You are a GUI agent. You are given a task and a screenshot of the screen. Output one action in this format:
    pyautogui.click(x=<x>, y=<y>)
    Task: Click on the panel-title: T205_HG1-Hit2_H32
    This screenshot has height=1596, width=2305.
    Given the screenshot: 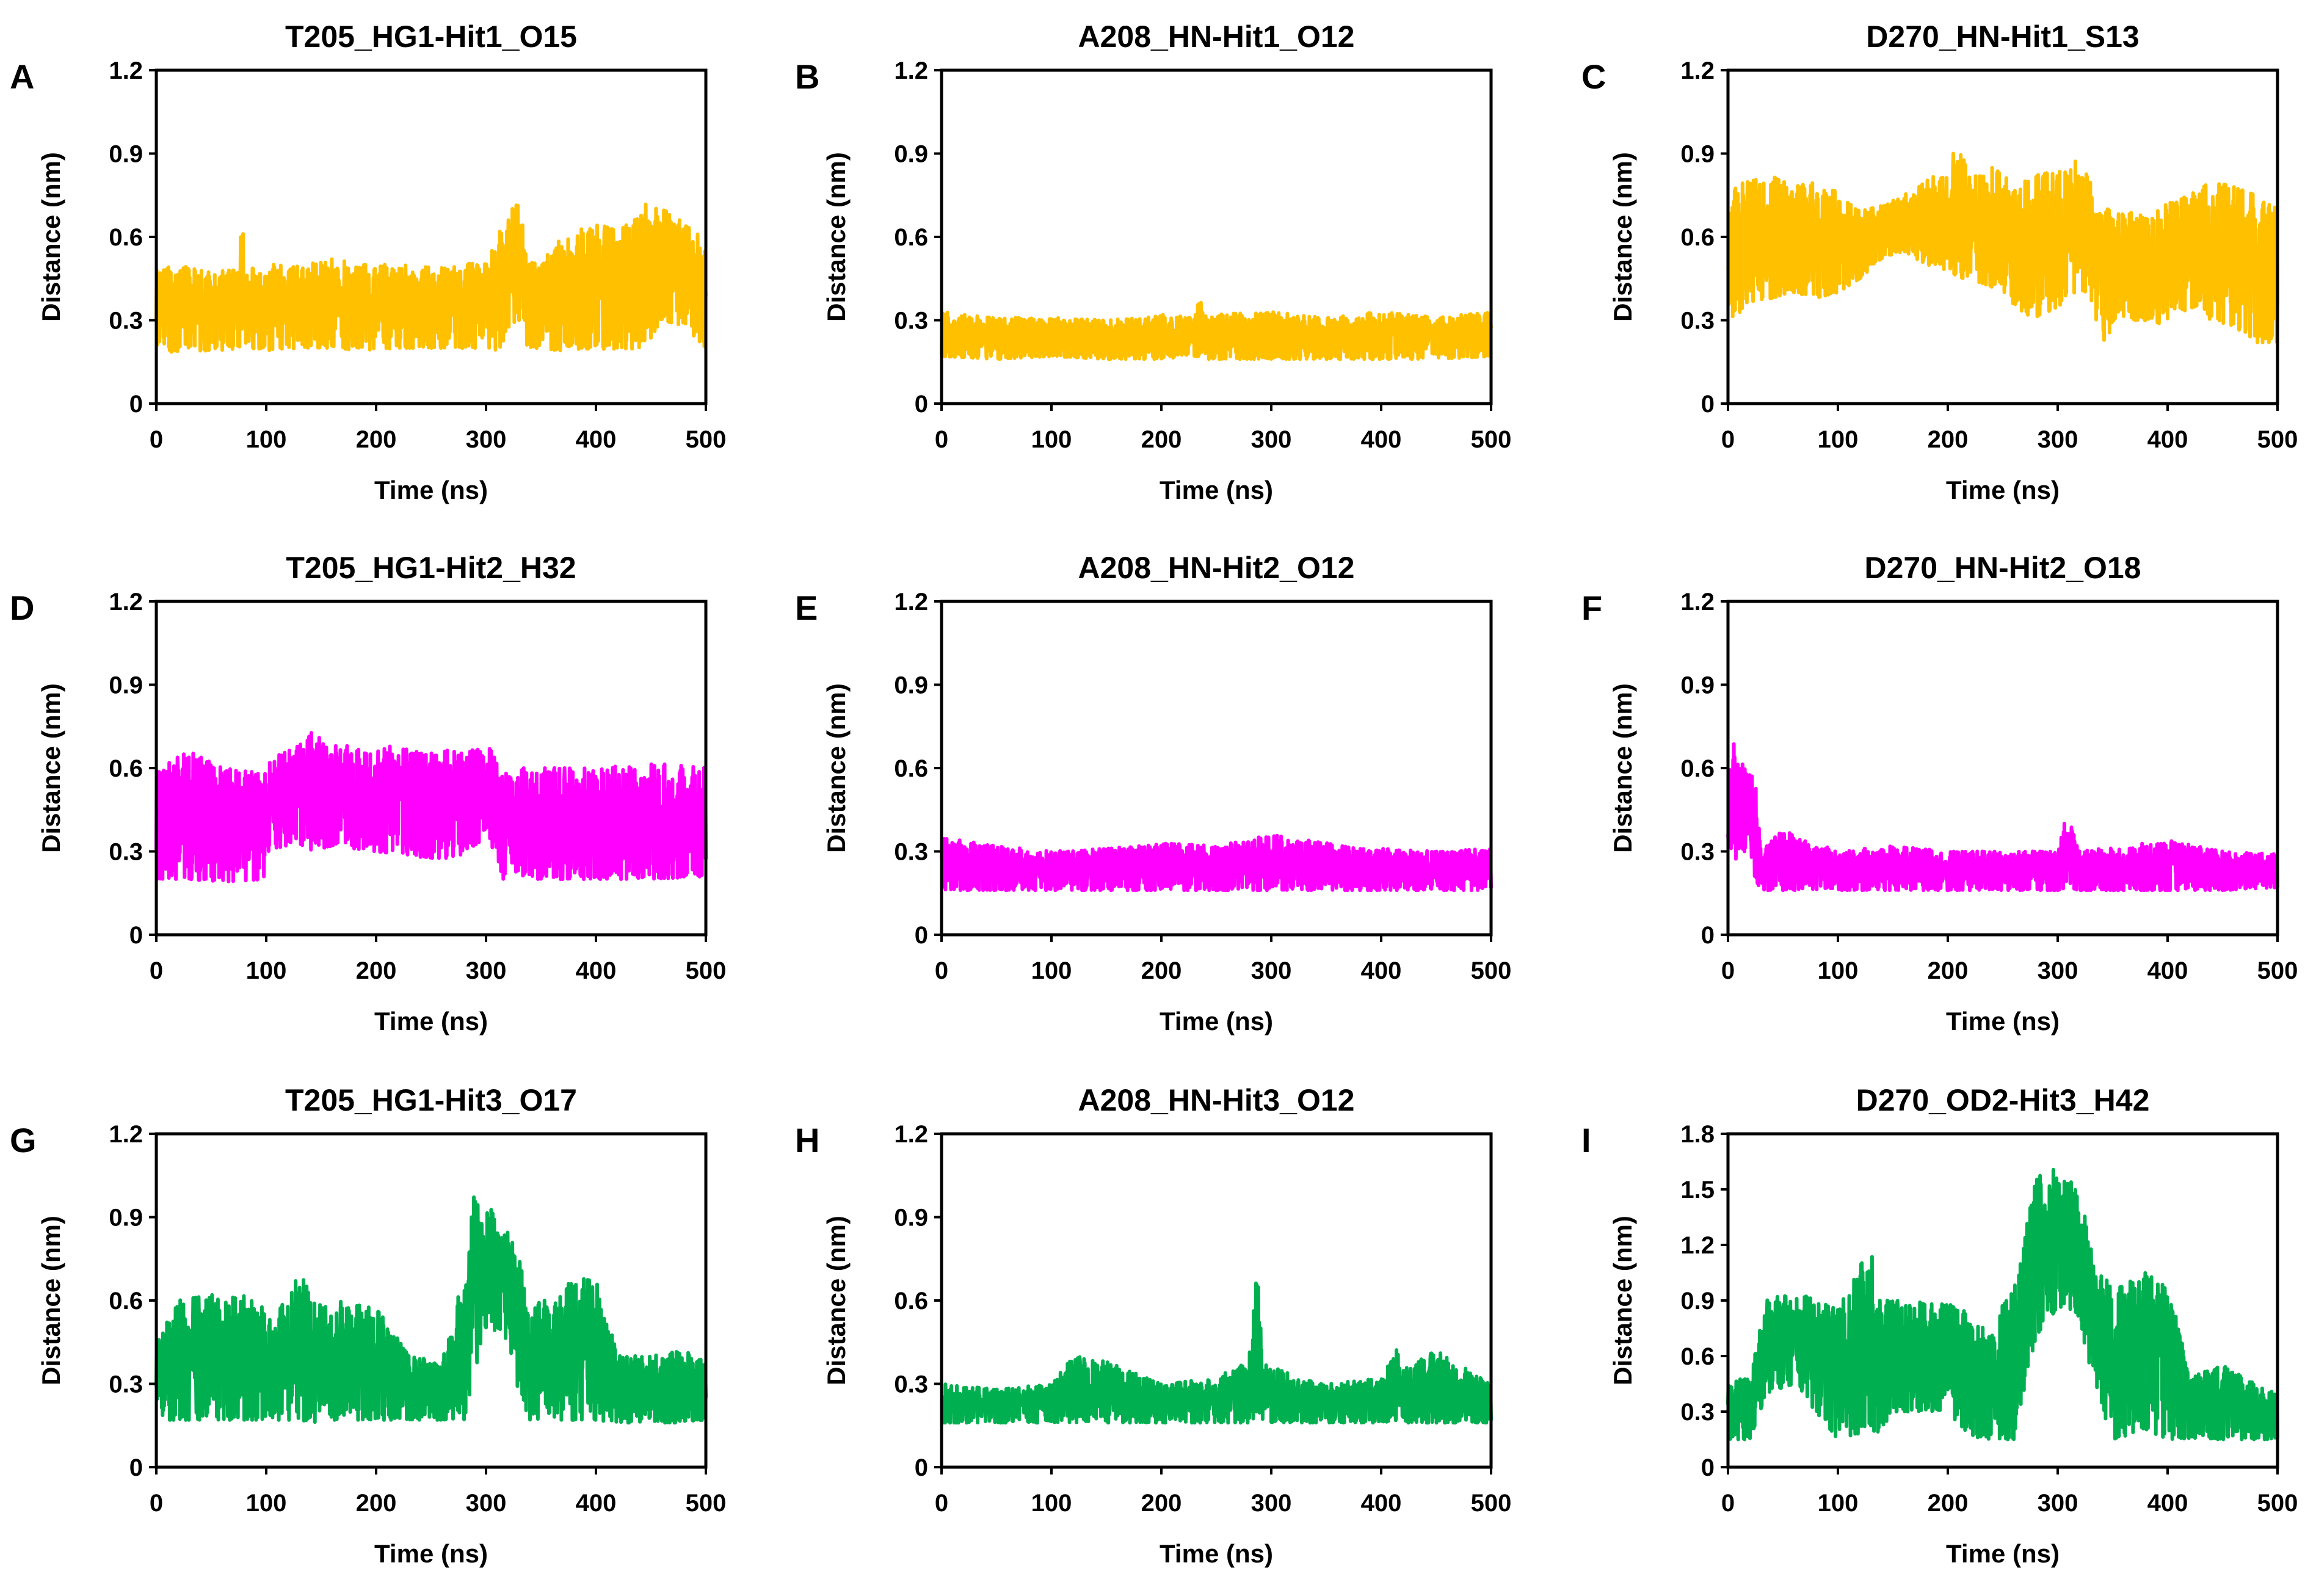 What is the action you would take?
    pyautogui.click(x=431, y=568)
    